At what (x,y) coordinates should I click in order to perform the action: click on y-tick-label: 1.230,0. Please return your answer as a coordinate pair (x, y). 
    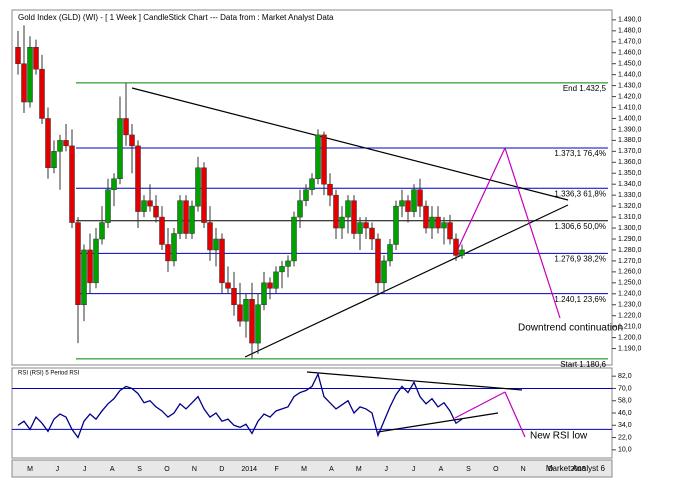
    Looking at the image, I should click on (629, 305).